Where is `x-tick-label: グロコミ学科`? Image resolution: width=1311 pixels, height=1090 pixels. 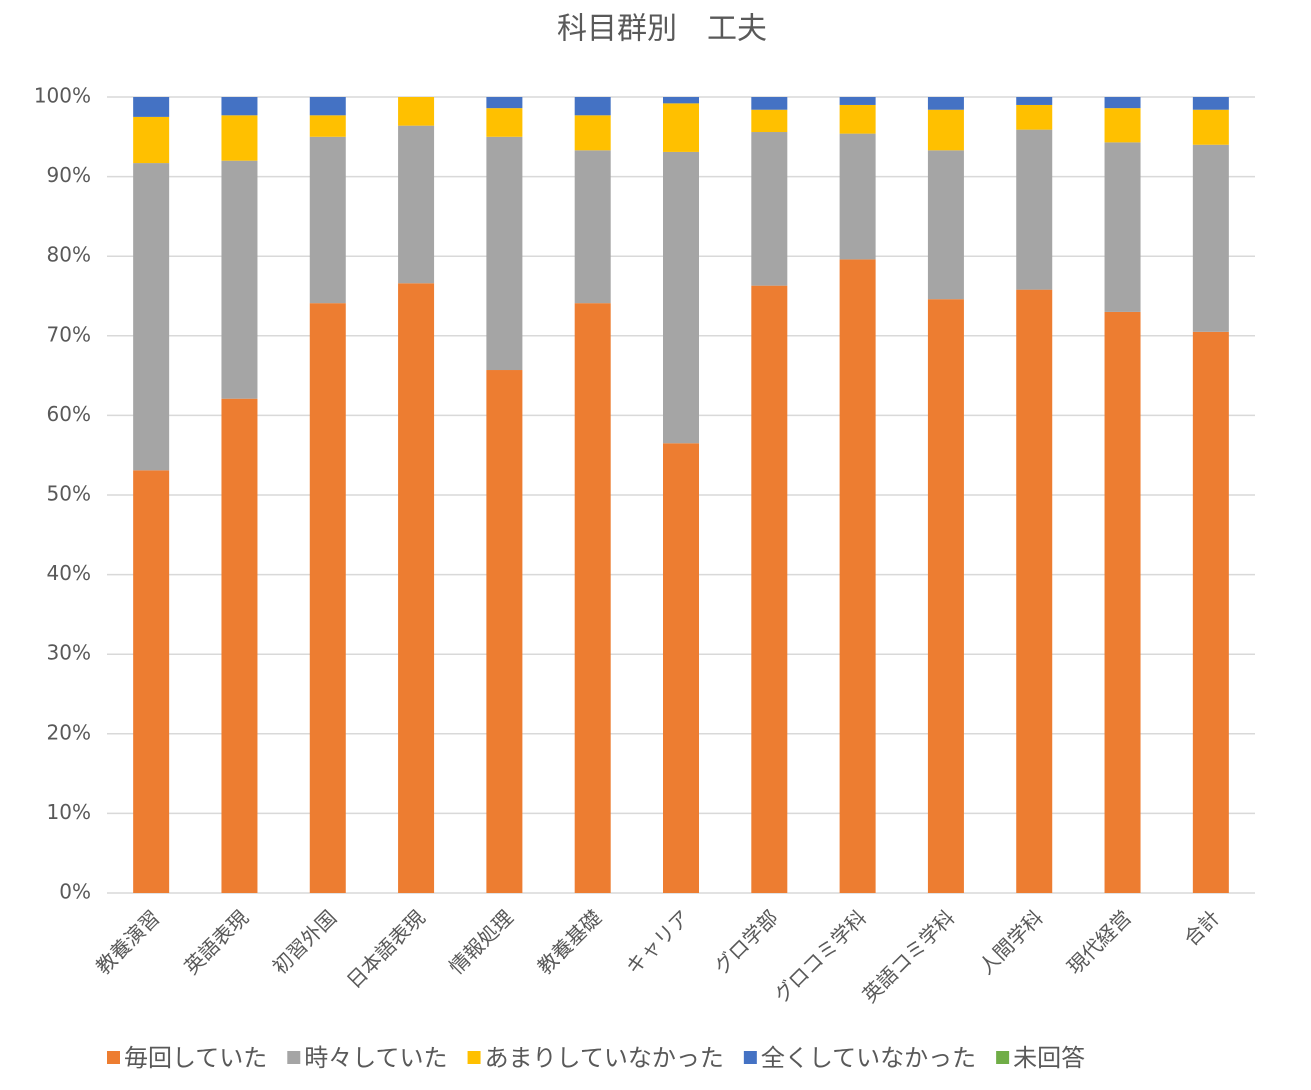 x-tick-label: グロコミ学科 is located at coordinates (820, 956).